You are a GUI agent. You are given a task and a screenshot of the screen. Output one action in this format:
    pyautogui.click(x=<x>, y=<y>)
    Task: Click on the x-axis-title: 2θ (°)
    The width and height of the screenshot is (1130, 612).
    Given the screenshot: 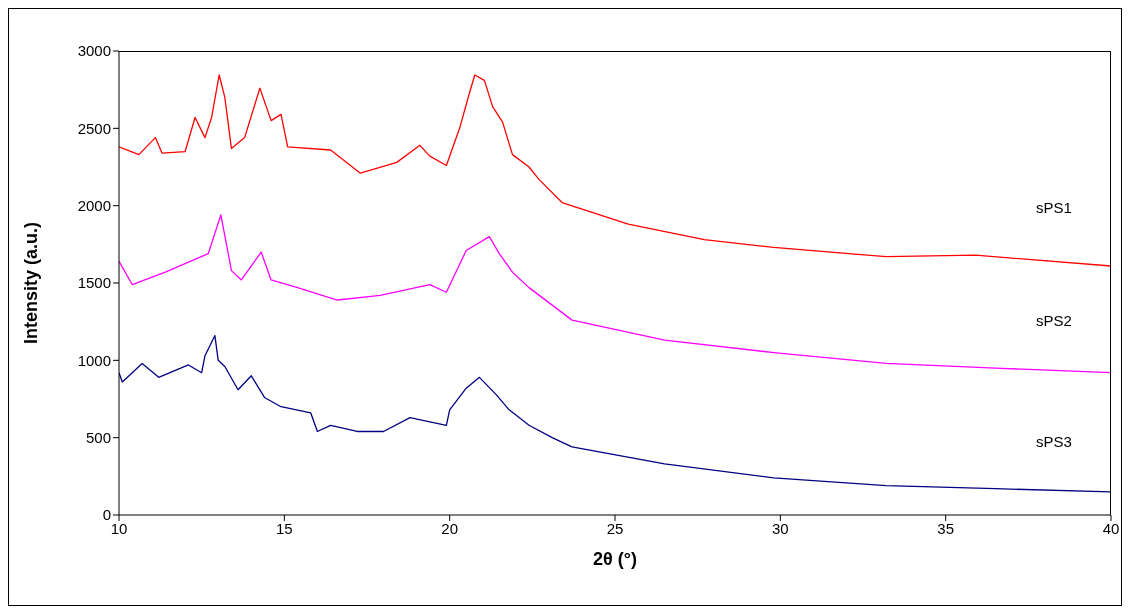 What is the action you would take?
    pyautogui.click(x=615, y=559)
    